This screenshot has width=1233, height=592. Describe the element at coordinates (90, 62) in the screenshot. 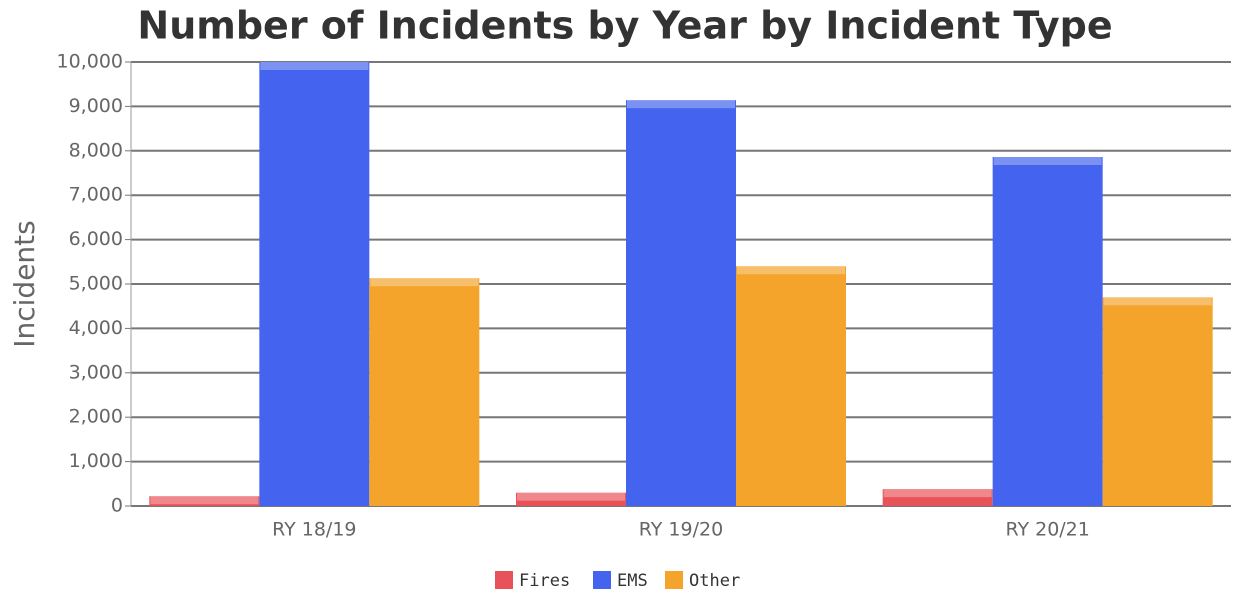

I see `y-tick-label: 10,000` at that location.